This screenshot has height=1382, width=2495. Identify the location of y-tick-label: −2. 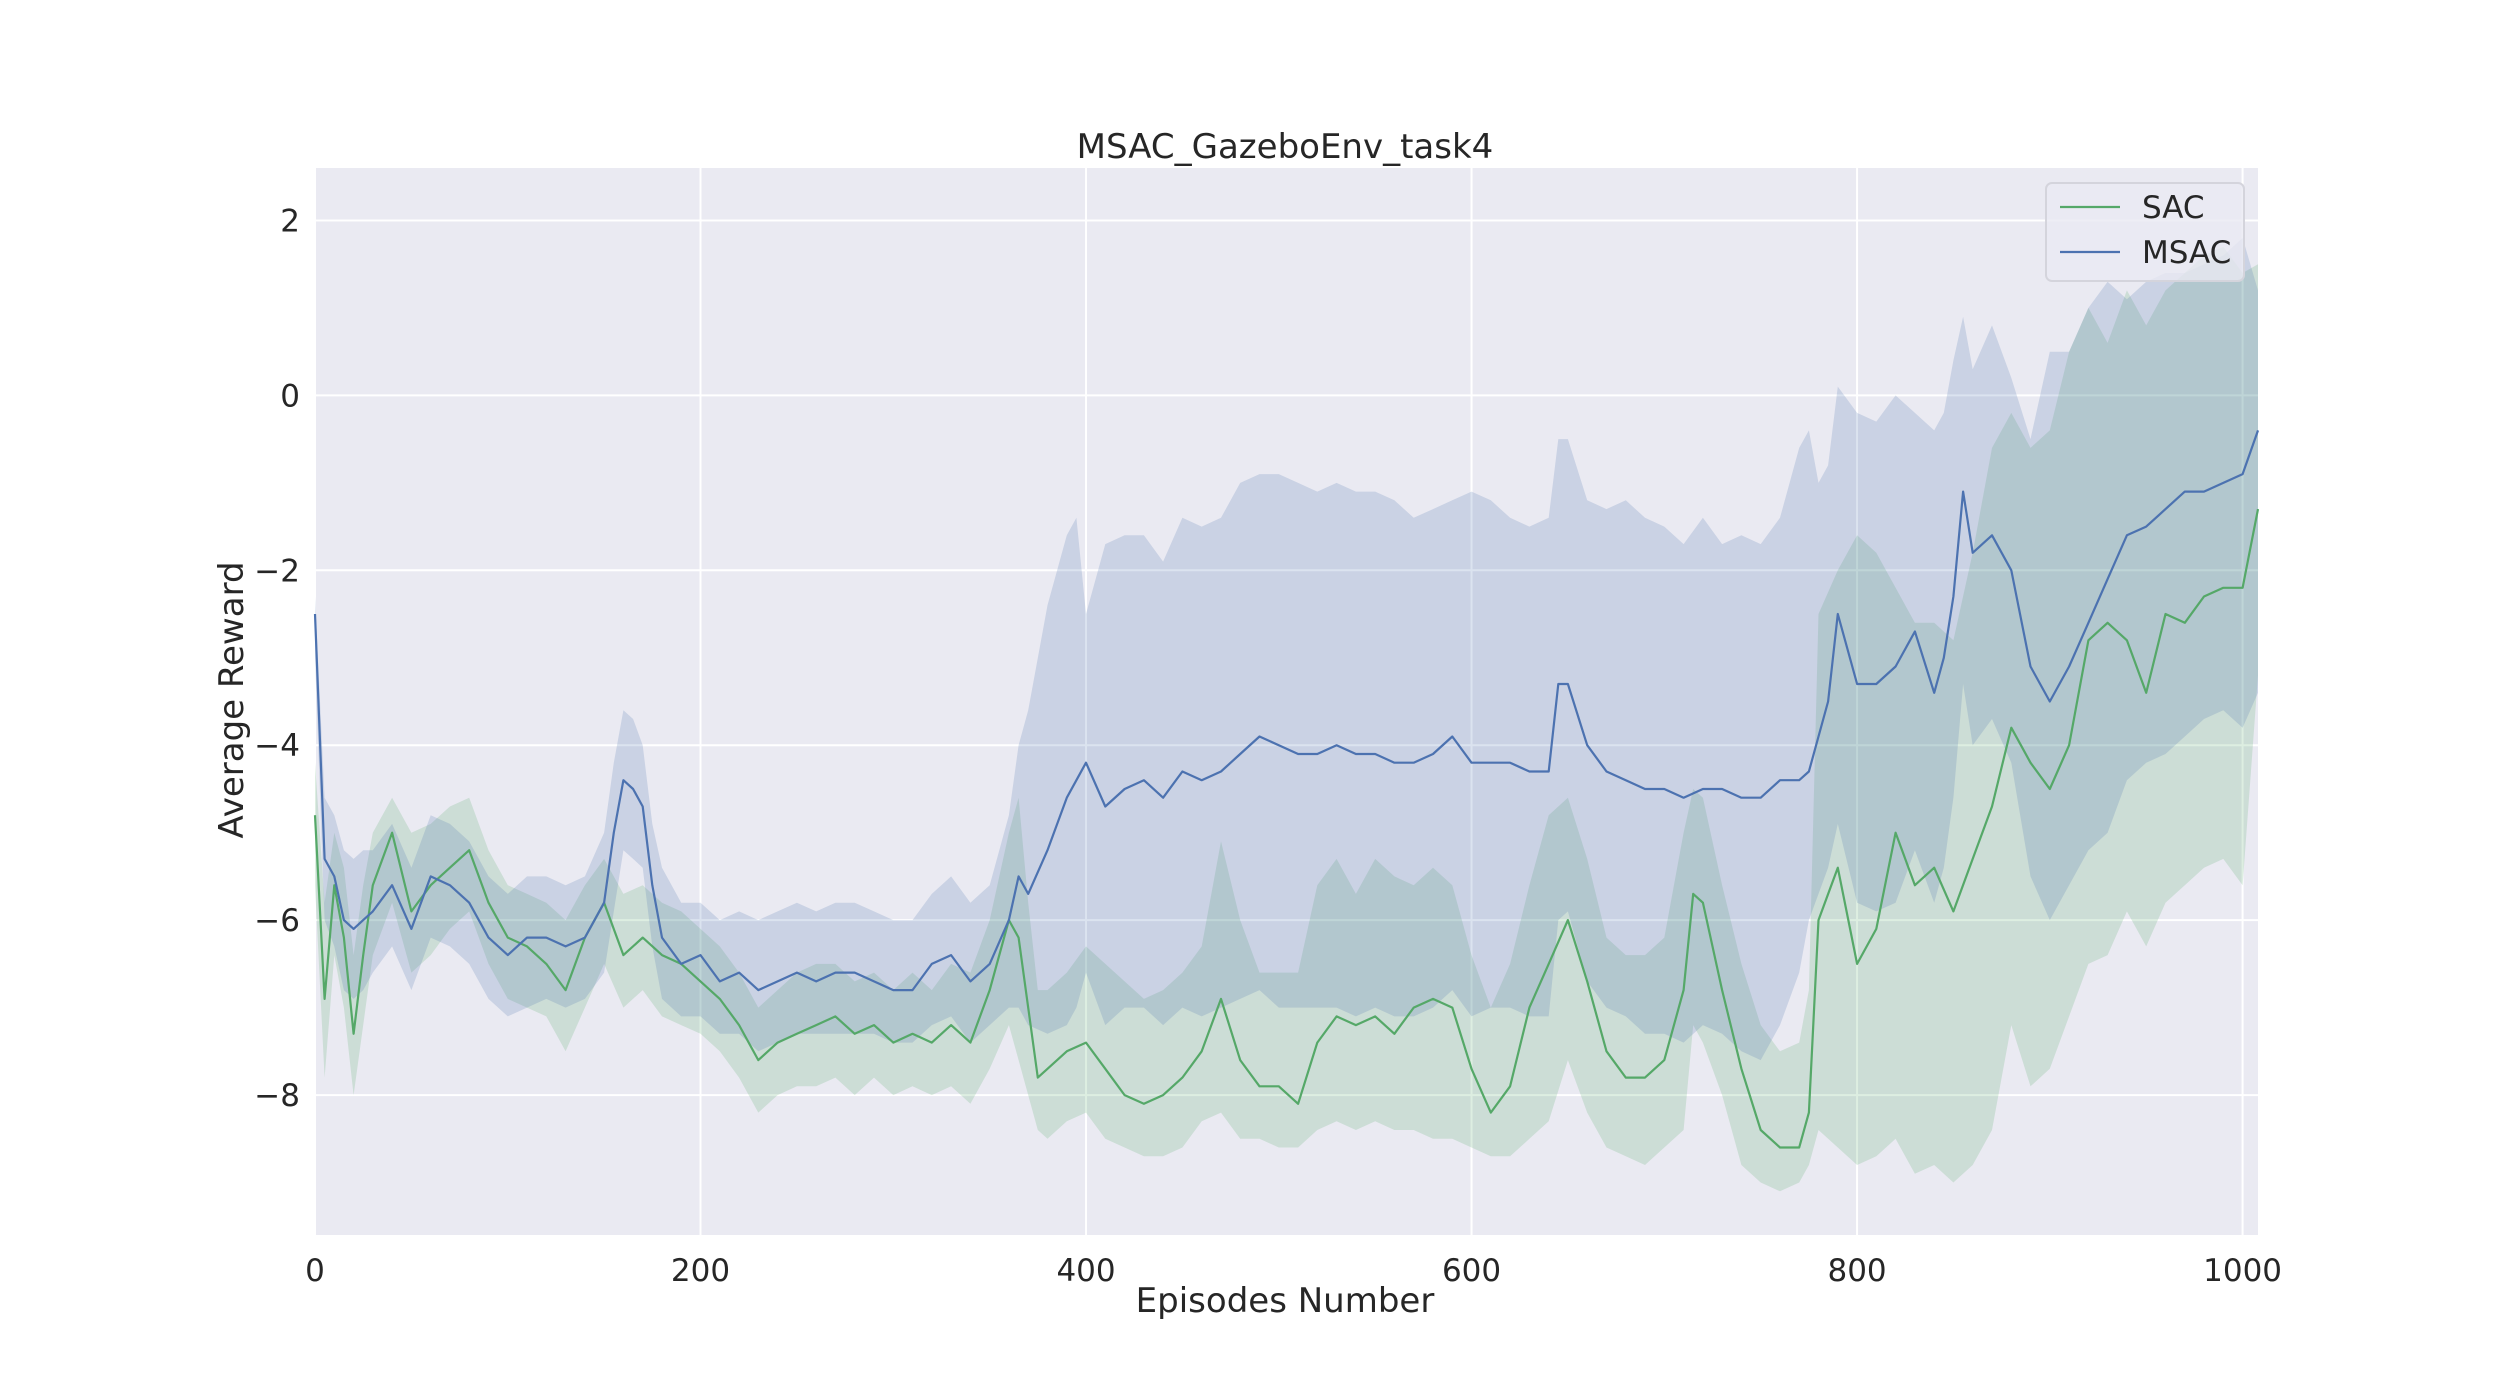
(277, 571).